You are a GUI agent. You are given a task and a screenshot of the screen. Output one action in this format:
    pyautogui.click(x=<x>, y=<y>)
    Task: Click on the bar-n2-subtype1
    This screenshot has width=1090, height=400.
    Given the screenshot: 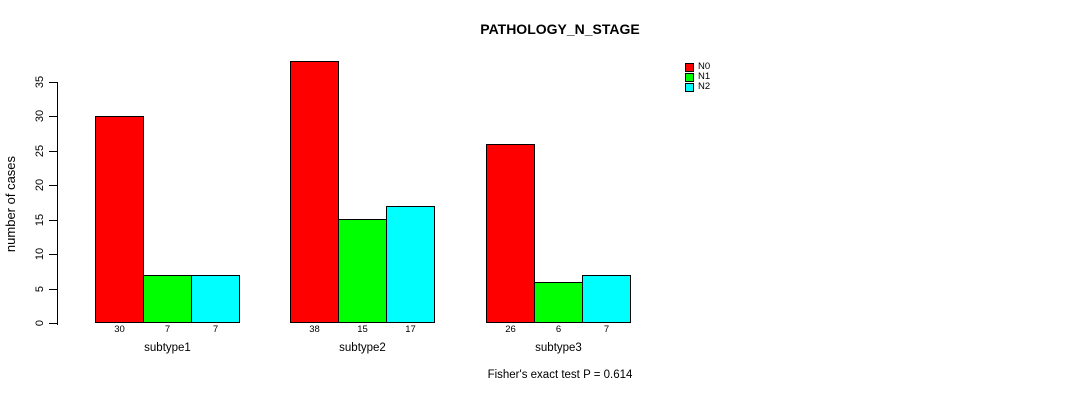 What is the action you would take?
    pyautogui.click(x=215, y=299)
    